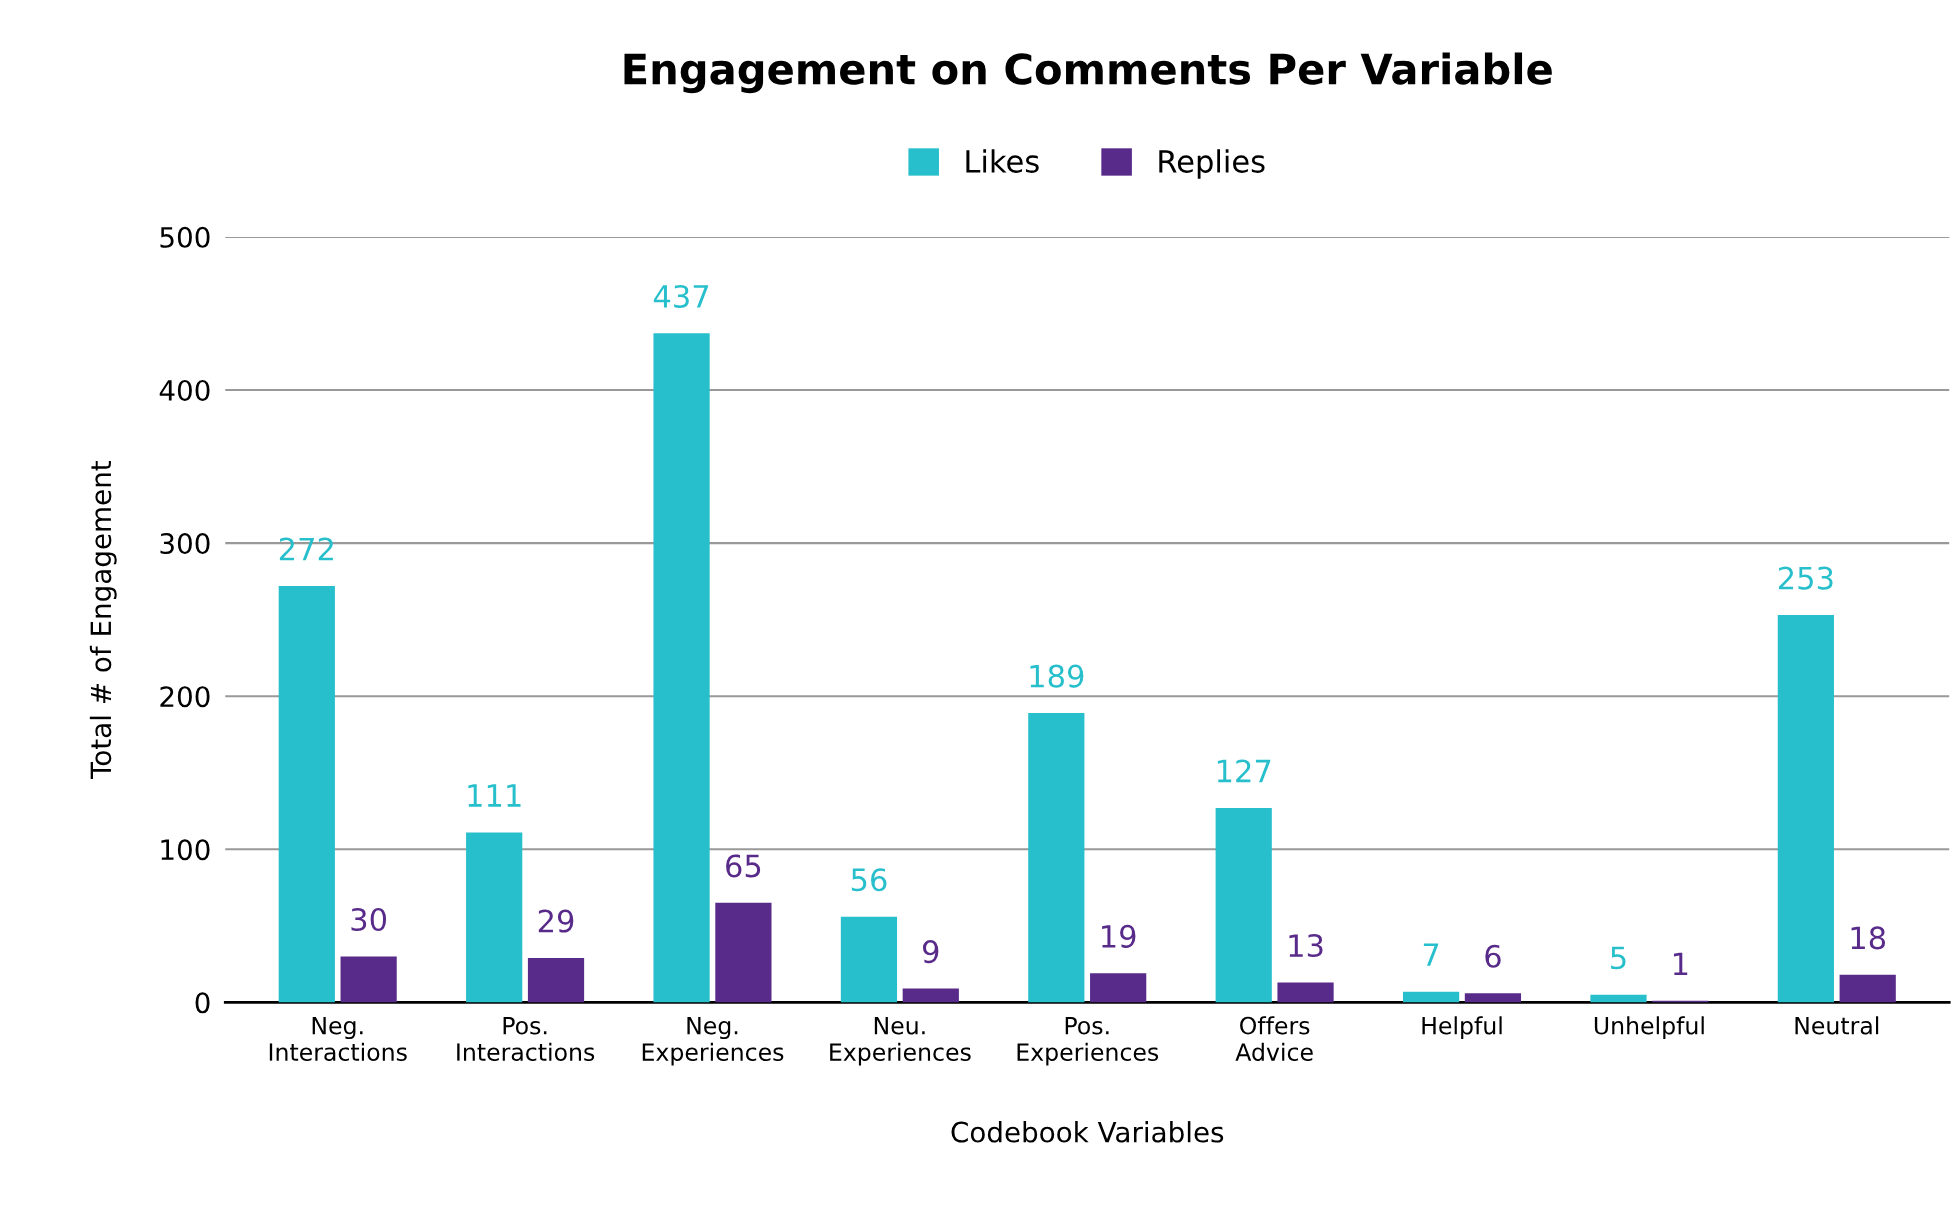 Image resolution: width=1959 pixels, height=1215 pixels. I want to click on y-tick-label: 400, so click(184, 390).